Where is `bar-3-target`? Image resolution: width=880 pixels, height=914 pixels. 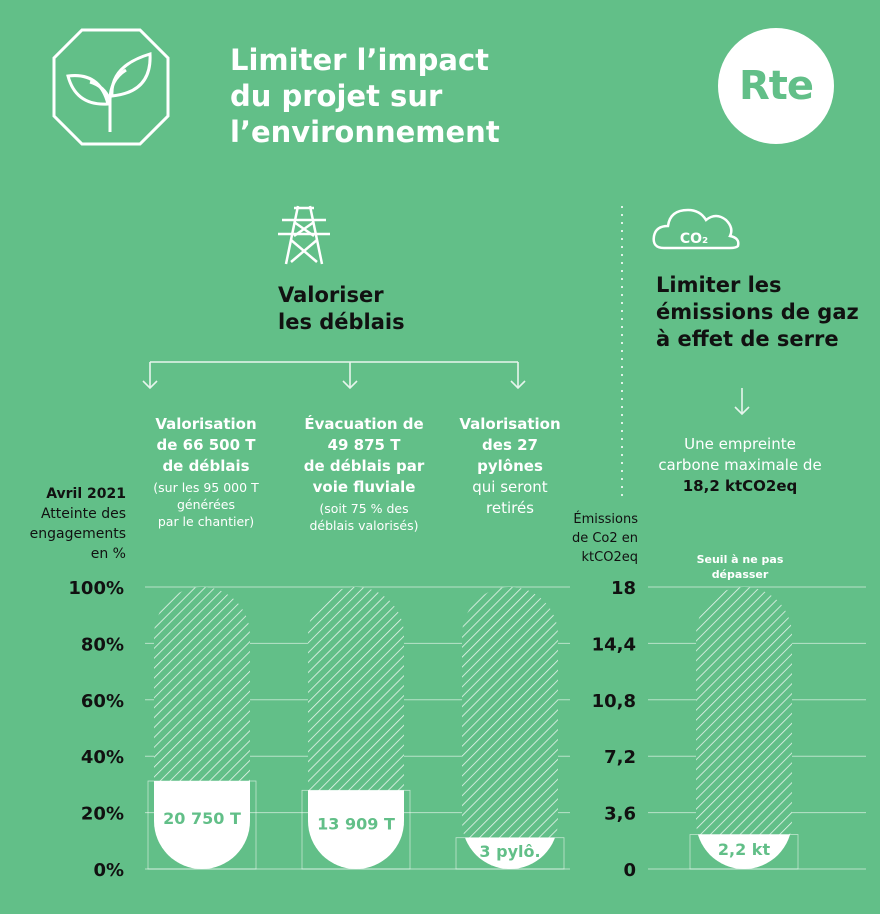 bar-3-target is located at coordinates (510, 728).